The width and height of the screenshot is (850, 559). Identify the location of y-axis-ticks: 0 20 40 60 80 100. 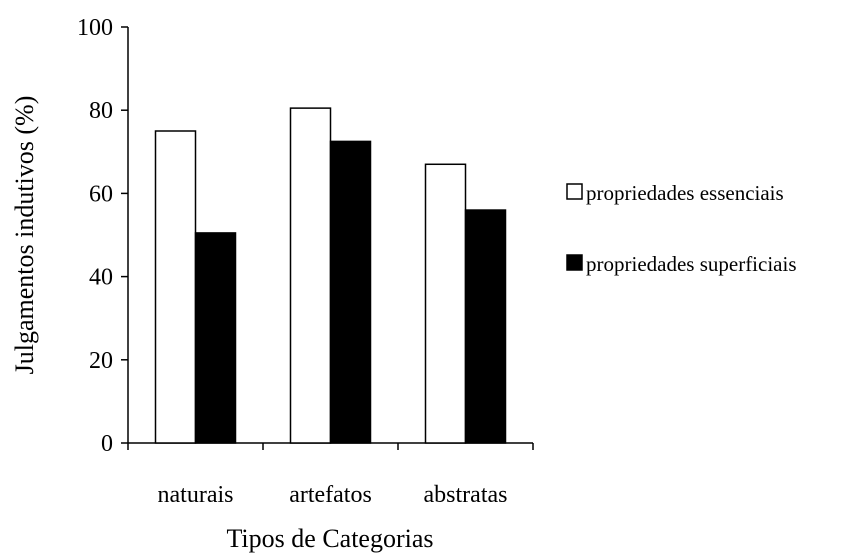
(102, 236).